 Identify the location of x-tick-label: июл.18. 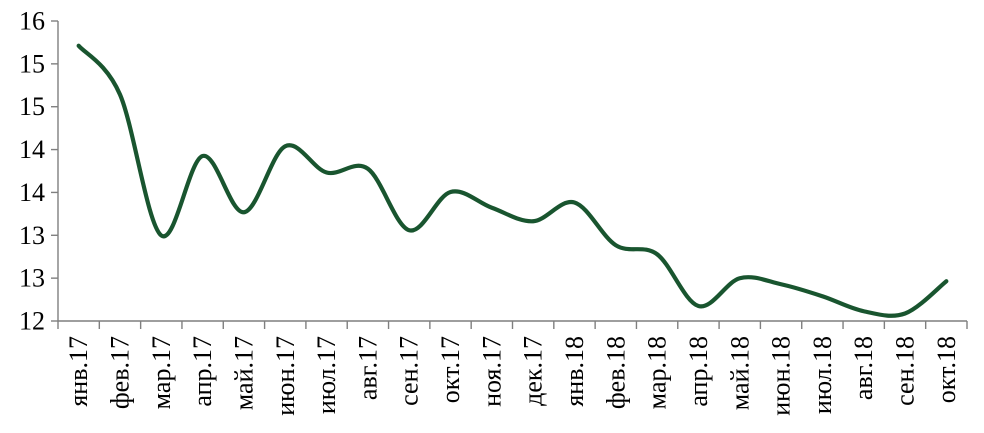
(822, 375).